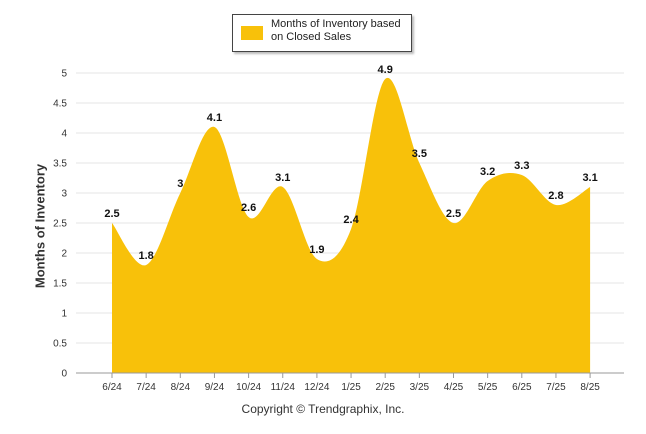 Image resolution: width=646 pixels, height=434 pixels. What do you see at coordinates (64, 374) in the screenshot?
I see `y-tick-label: 0` at bounding box center [64, 374].